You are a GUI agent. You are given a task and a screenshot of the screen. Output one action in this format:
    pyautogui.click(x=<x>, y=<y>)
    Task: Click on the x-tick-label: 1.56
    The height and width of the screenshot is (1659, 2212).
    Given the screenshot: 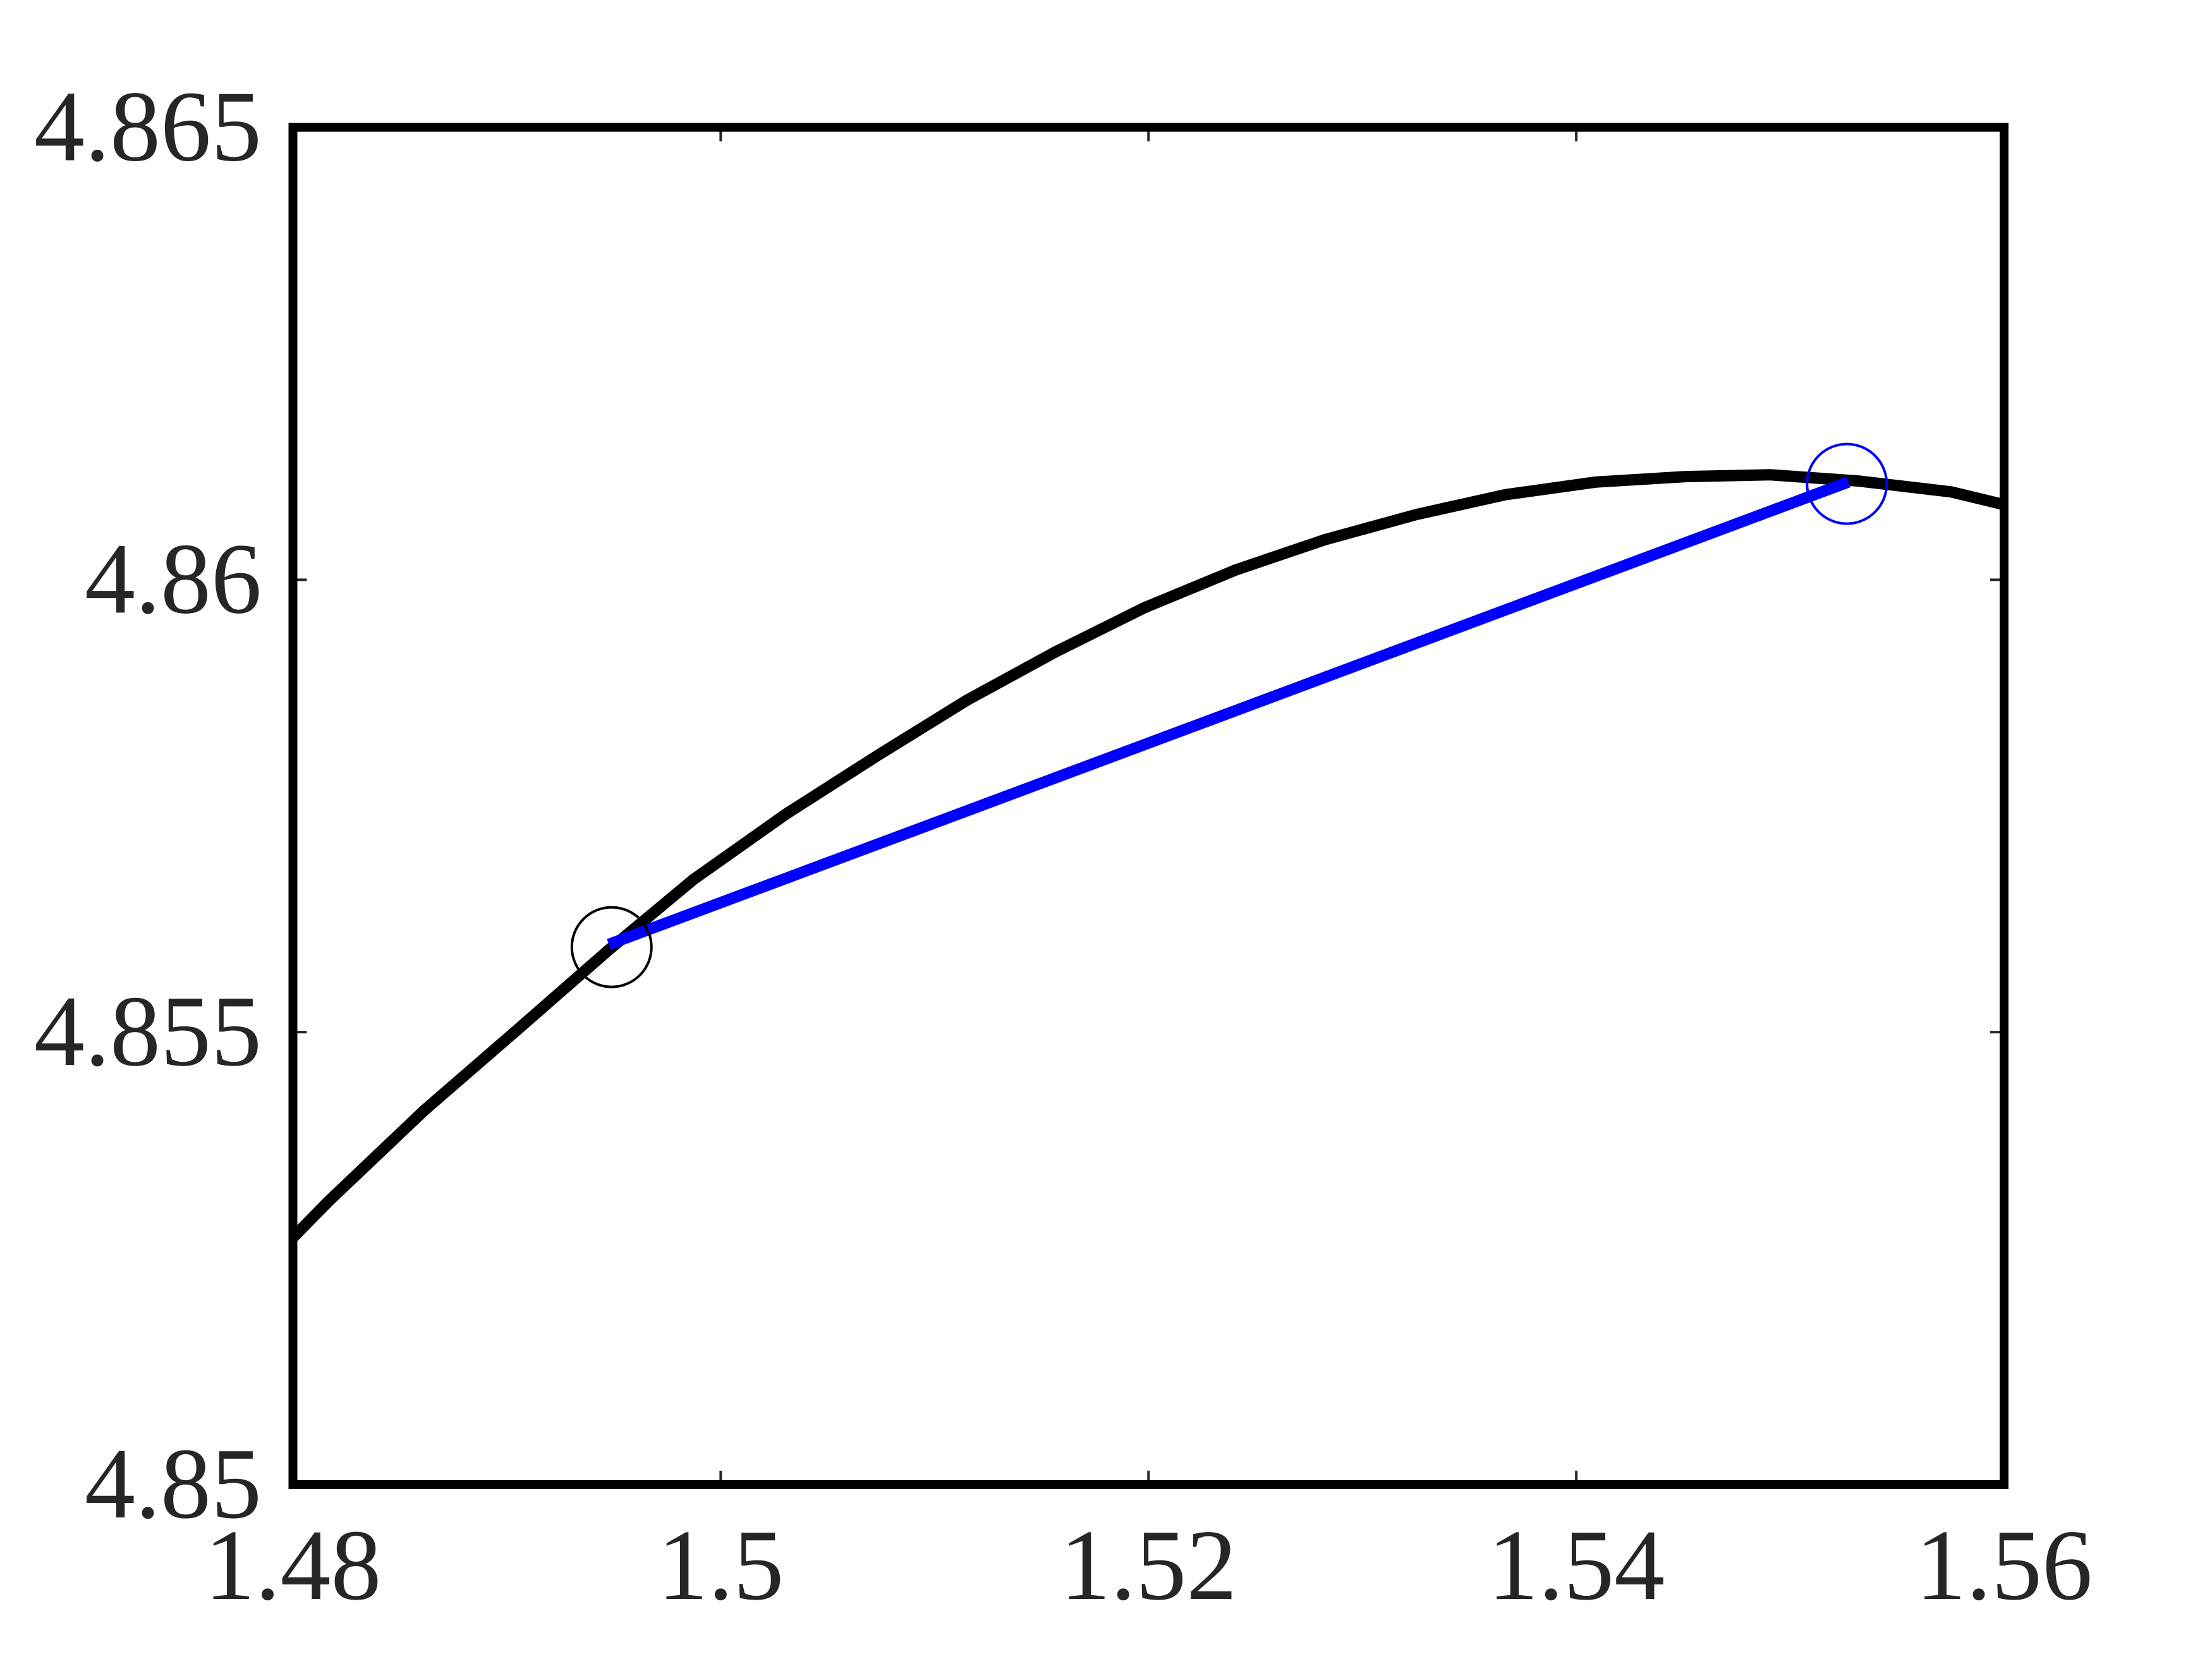 What is the action you would take?
    pyautogui.click(x=2004, y=1565)
    